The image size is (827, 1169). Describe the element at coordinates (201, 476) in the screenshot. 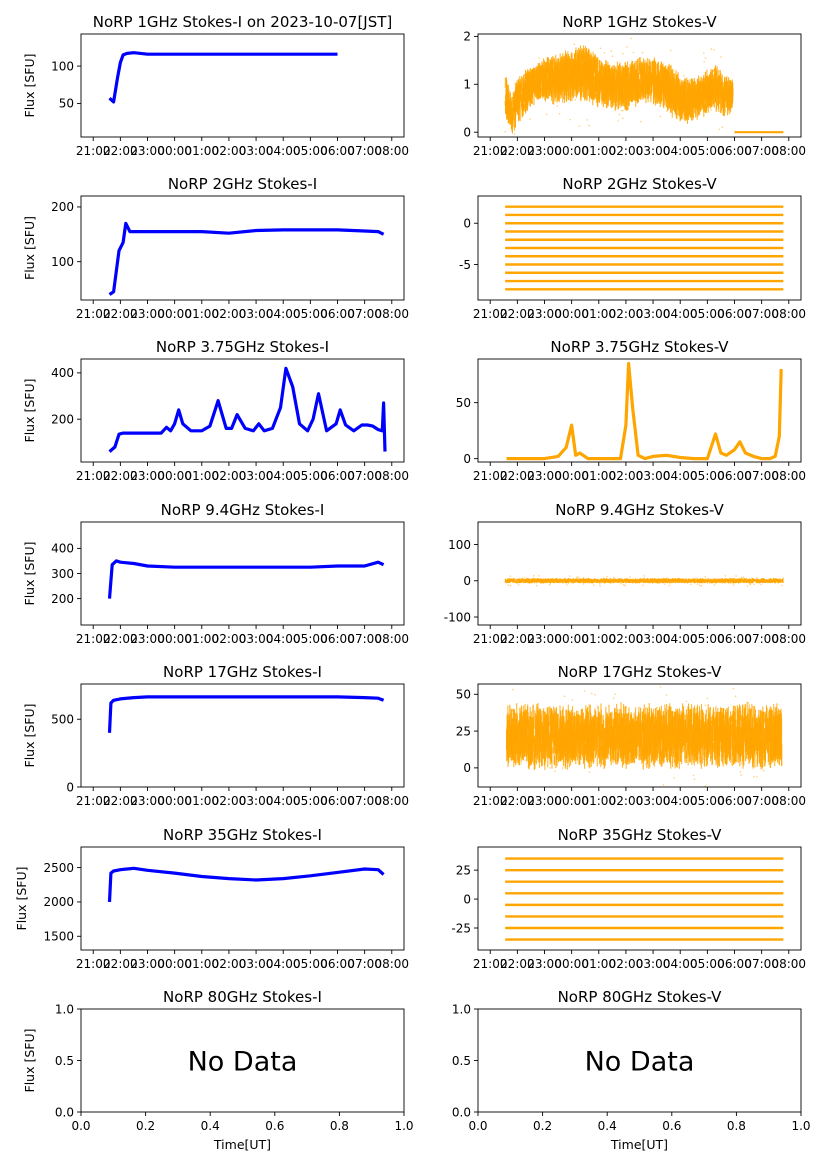

I see `x-tick-label: 01:00` at that location.